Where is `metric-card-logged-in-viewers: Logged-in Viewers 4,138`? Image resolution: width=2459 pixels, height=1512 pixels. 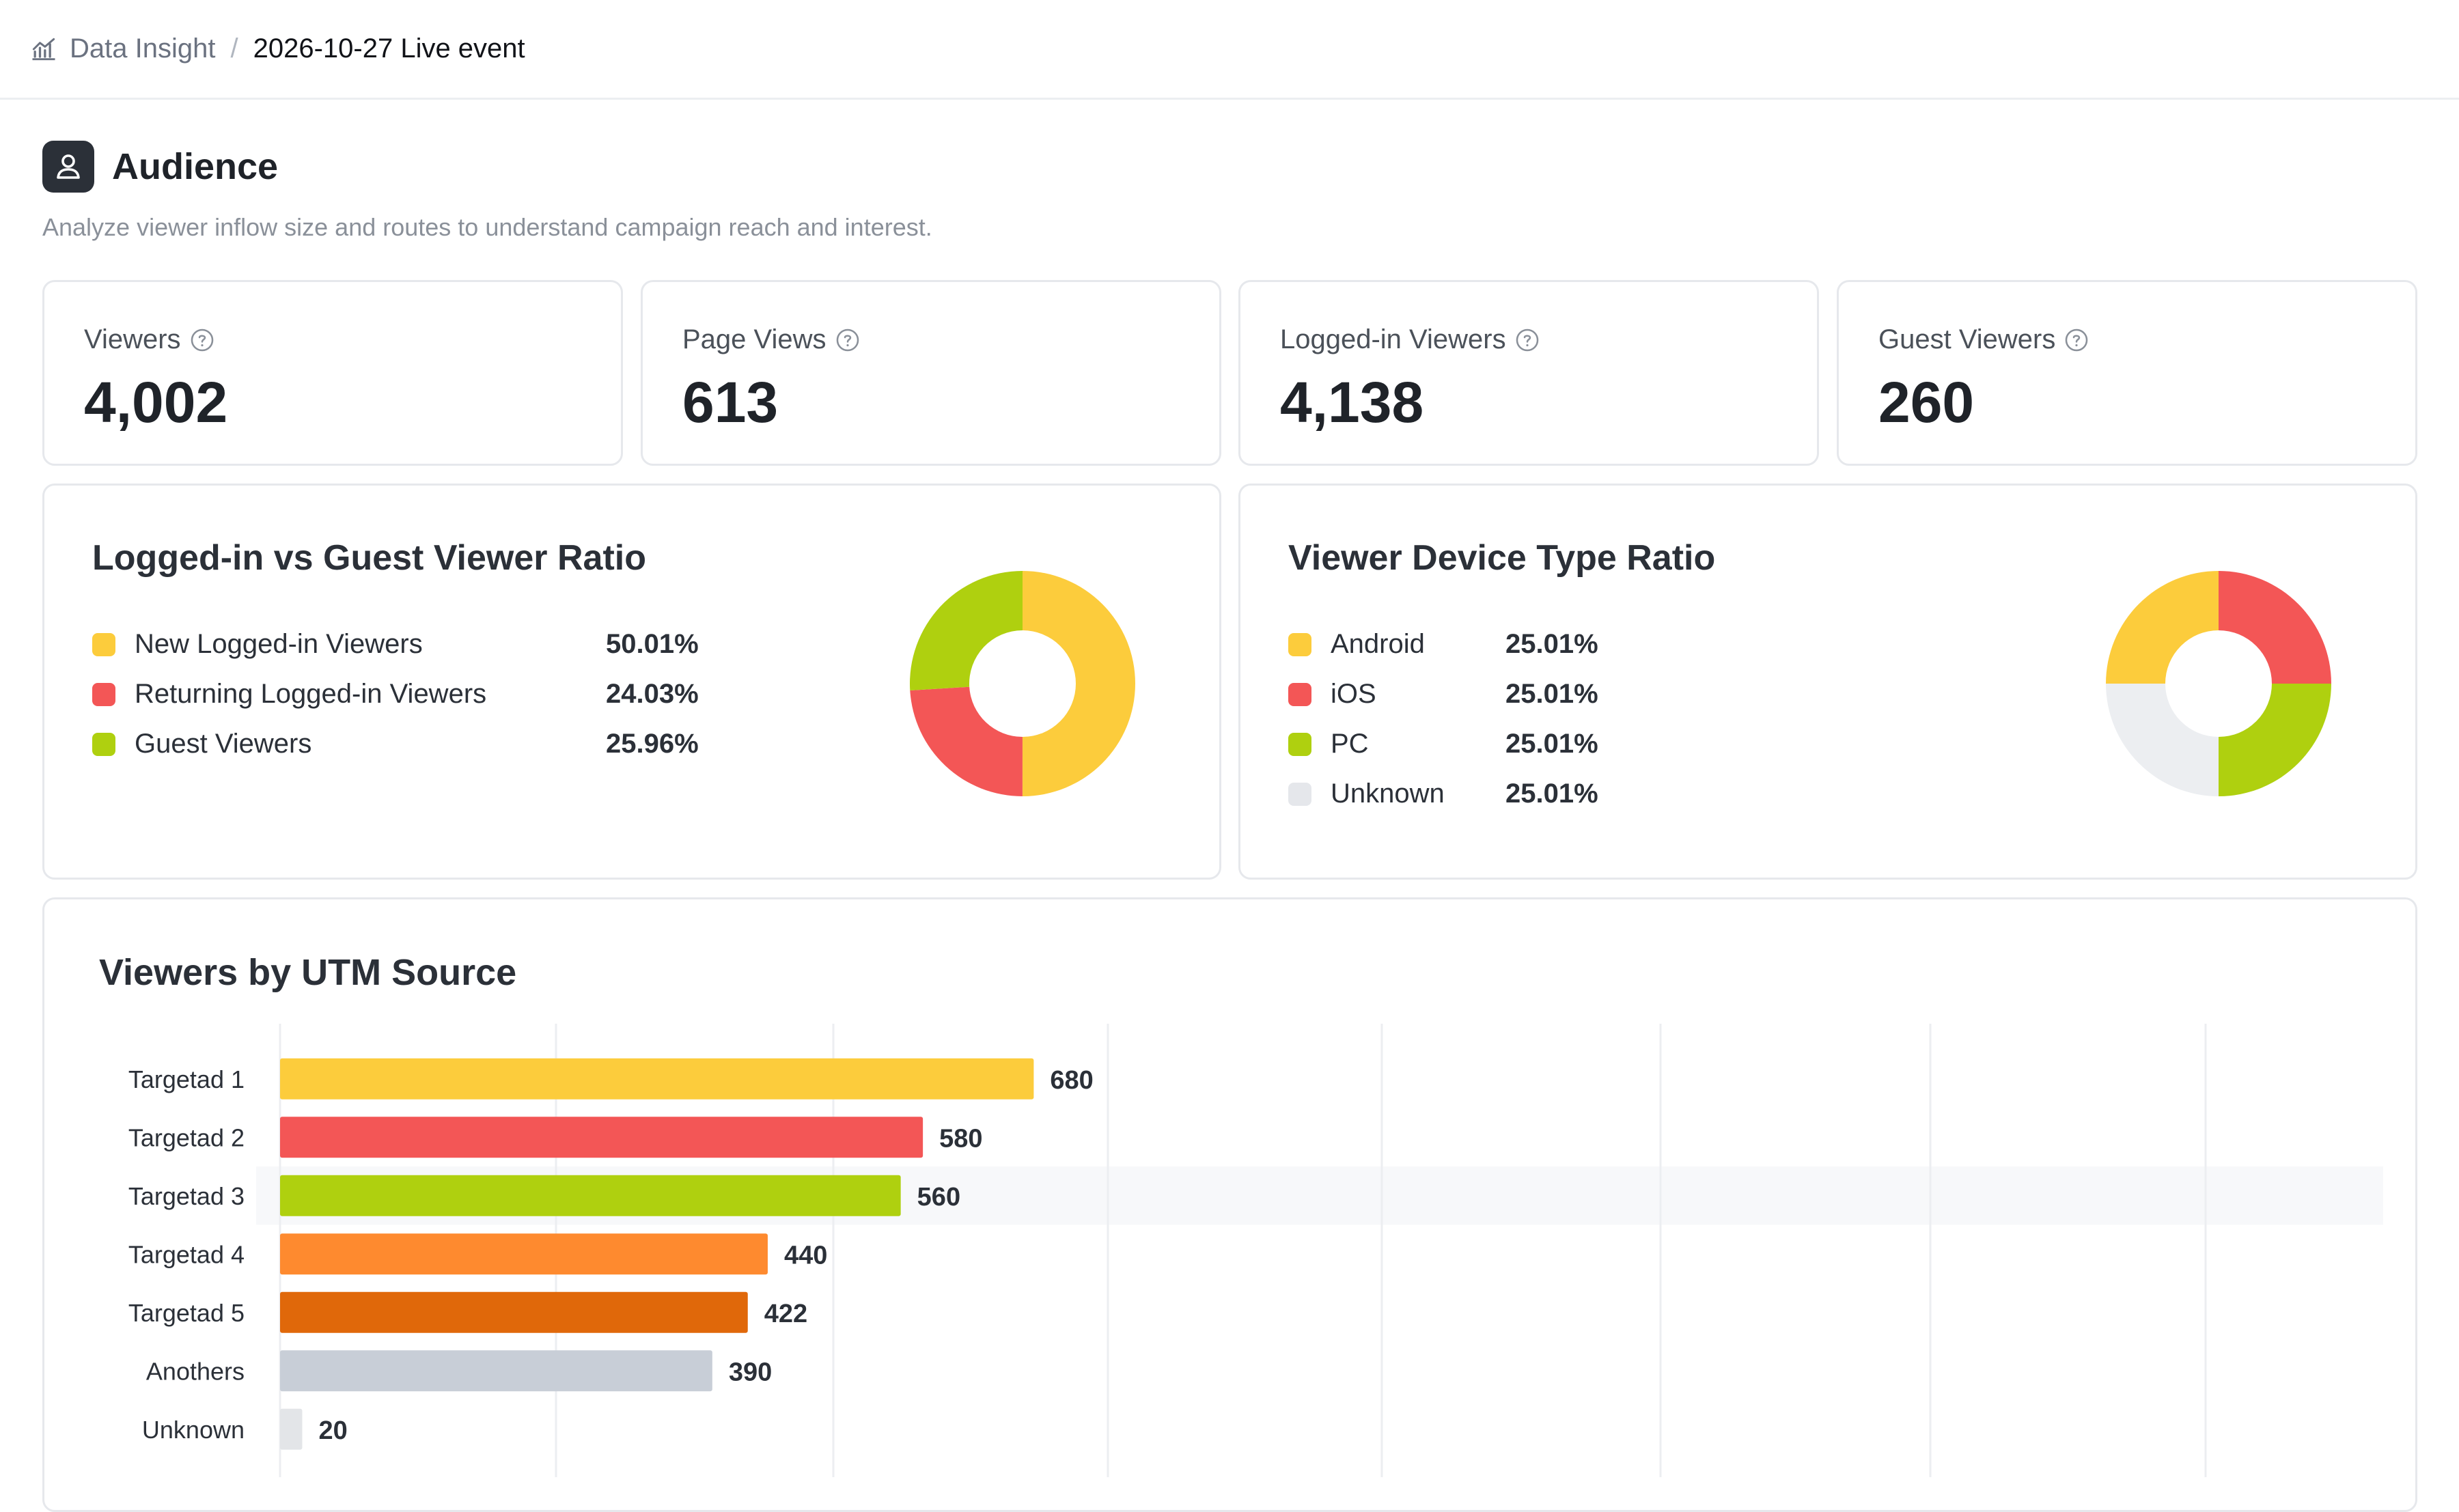 metric-card-logged-in-viewers: Logged-in Viewers 4,138 is located at coordinates (1528, 373).